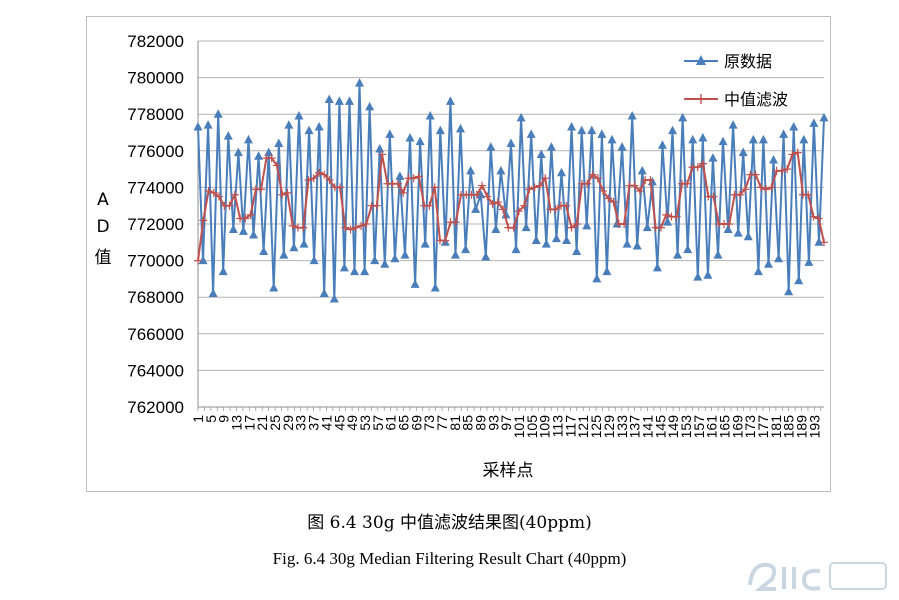  Describe the element at coordinates (155, 41) in the screenshot. I see `y-tick-label: 782000` at that location.